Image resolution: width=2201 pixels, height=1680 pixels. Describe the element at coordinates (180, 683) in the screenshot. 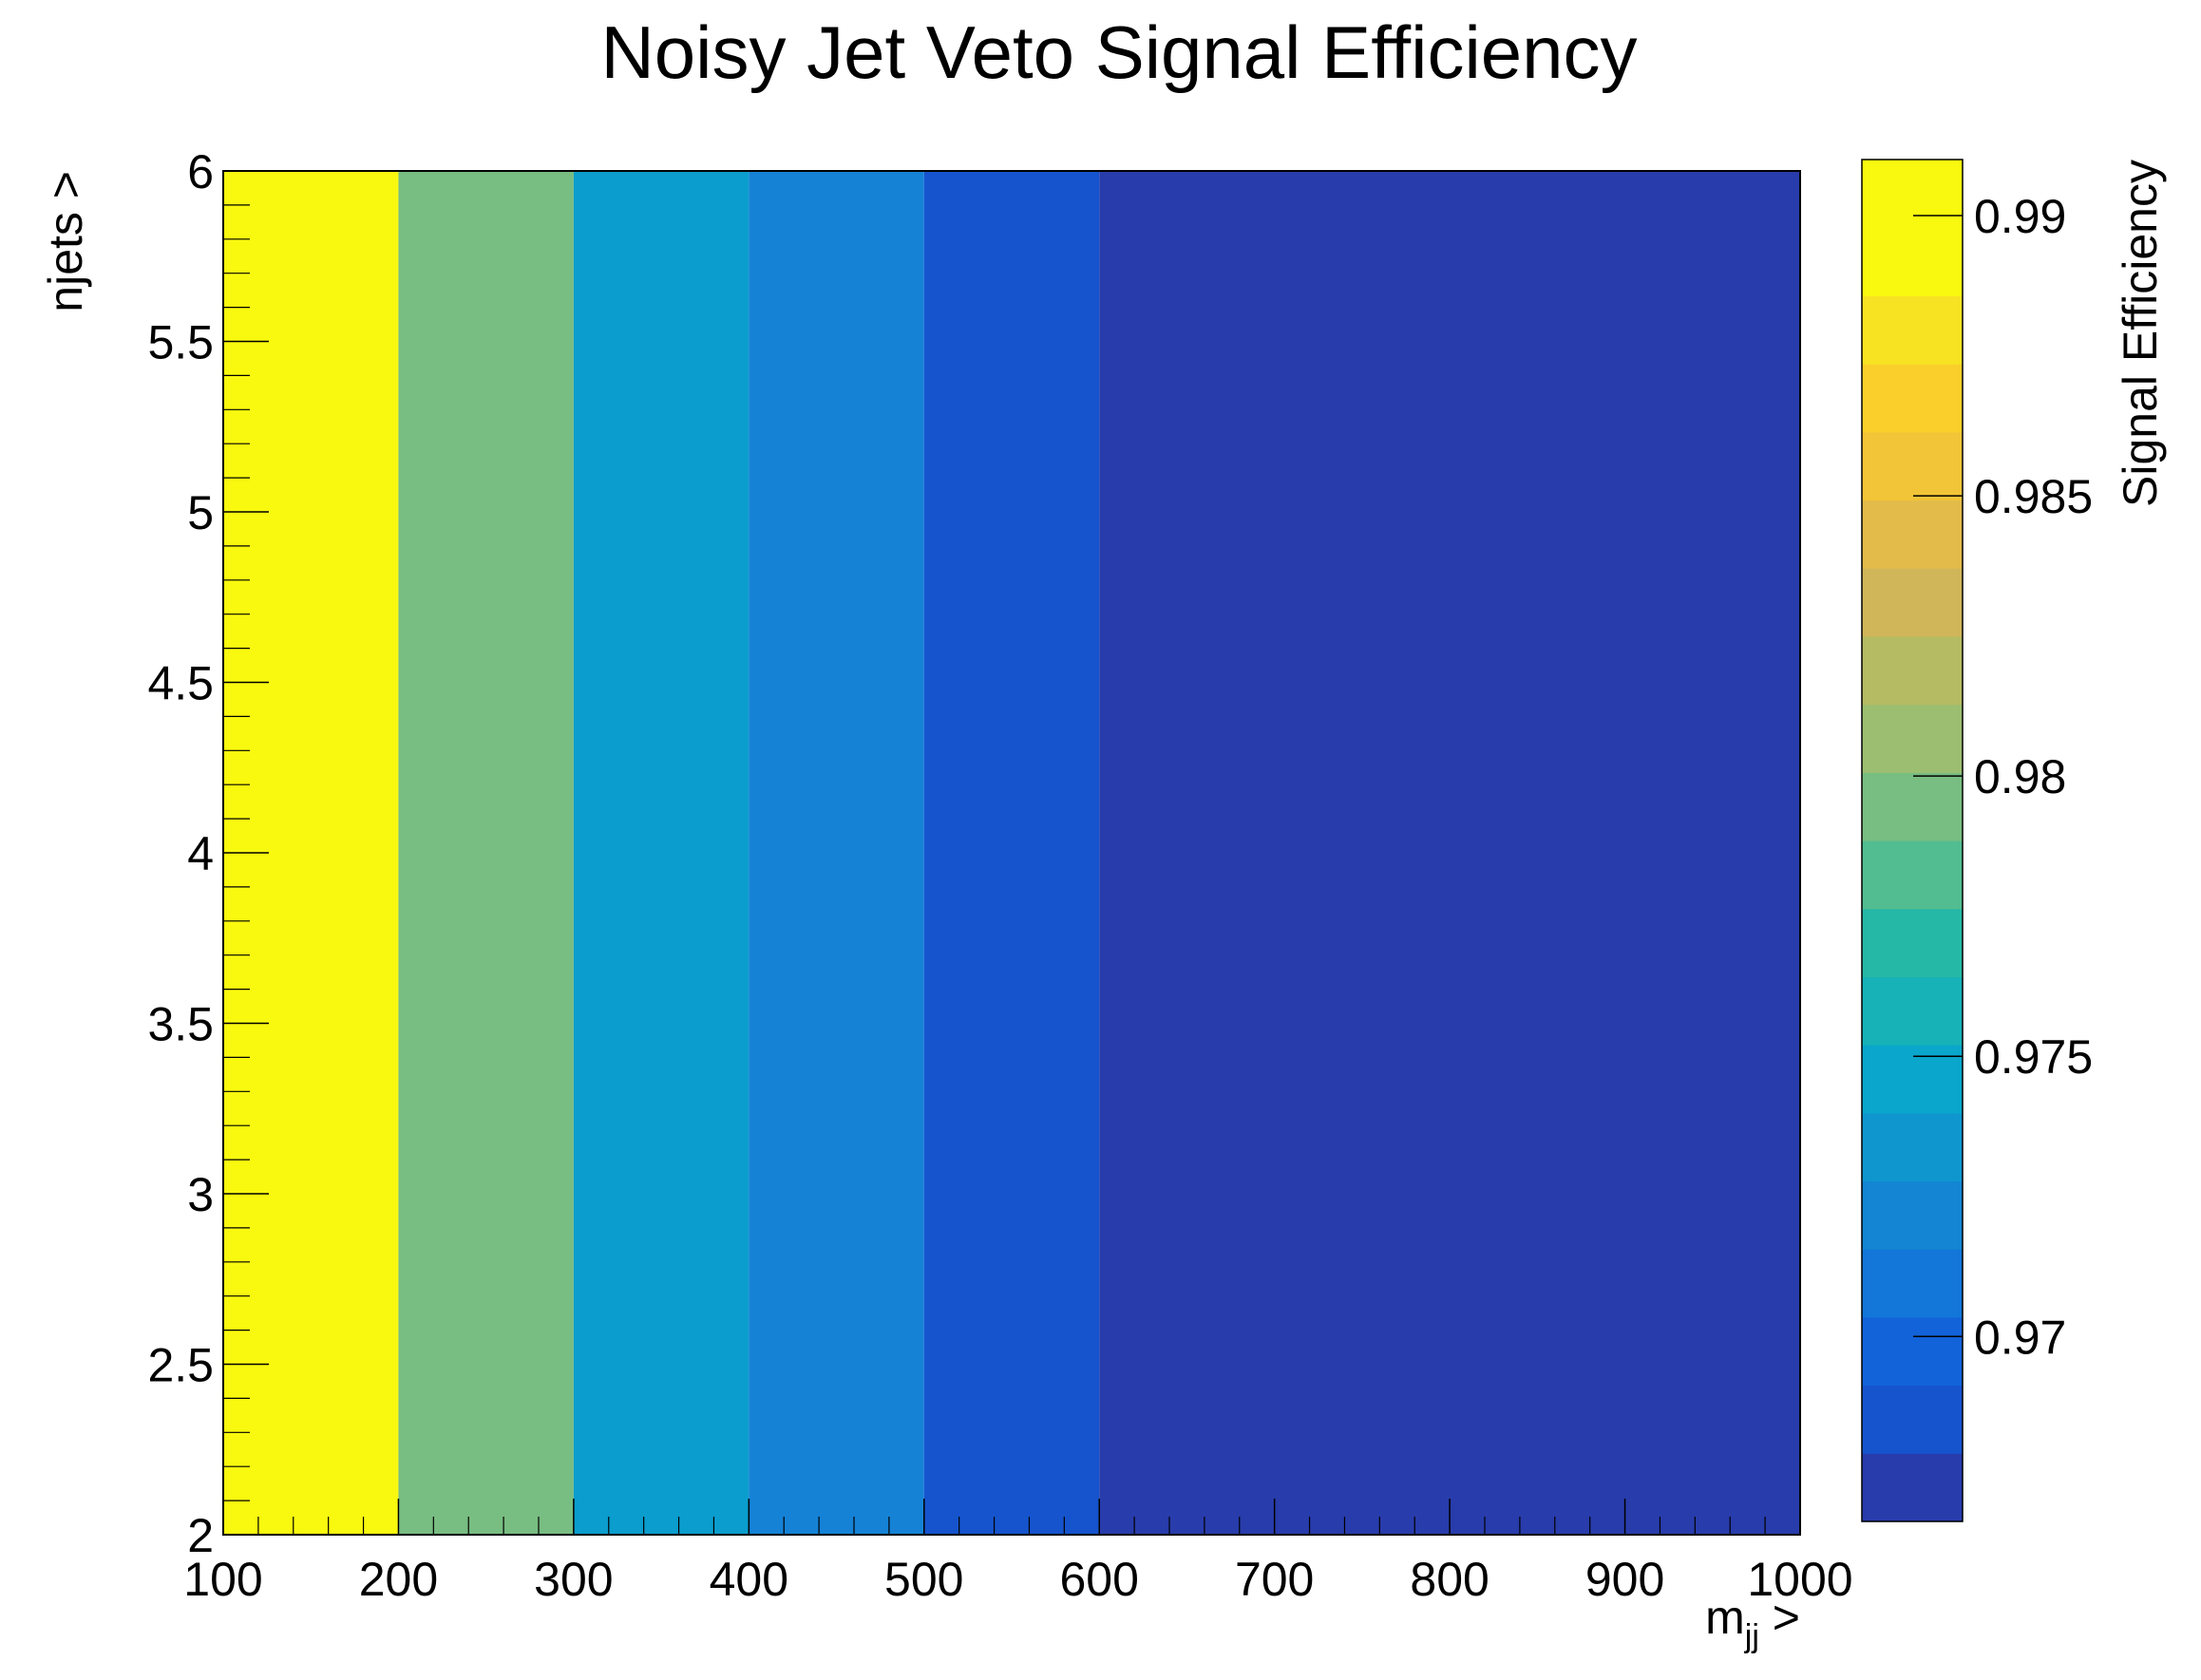

I see `y-tick-label: 4.5` at that location.